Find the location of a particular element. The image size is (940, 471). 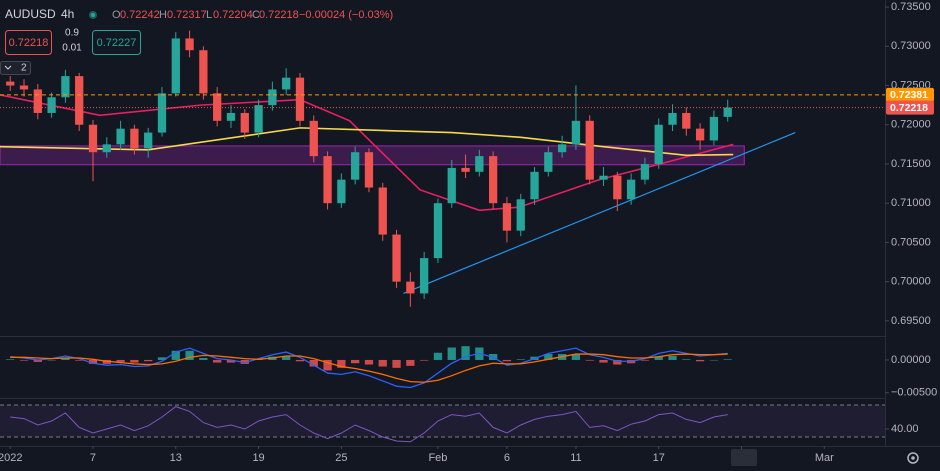

y-tick-label: 0.70000 is located at coordinates (911, 282).